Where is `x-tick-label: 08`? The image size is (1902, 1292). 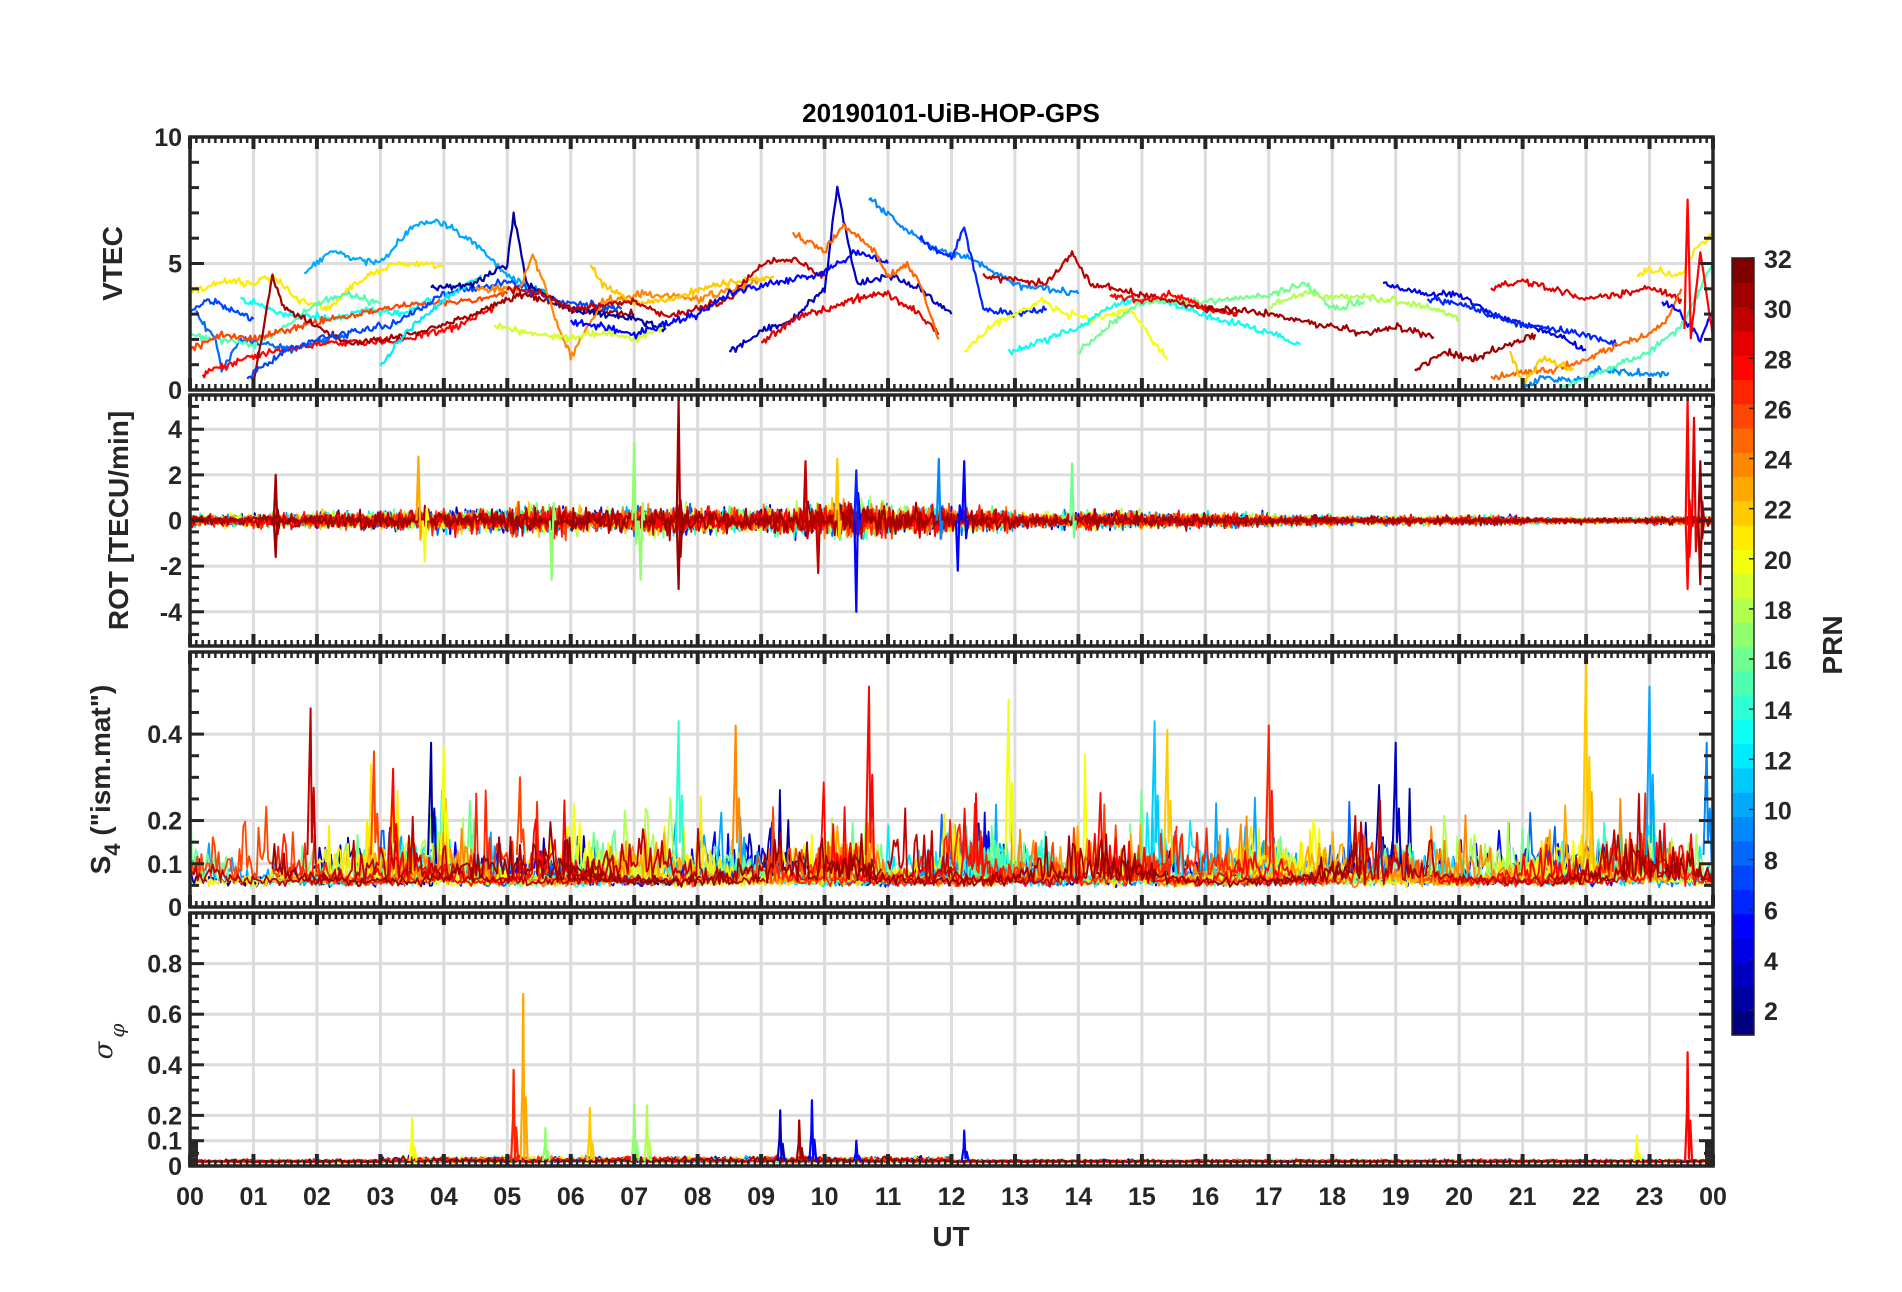 x-tick-label: 08 is located at coordinates (698, 1197).